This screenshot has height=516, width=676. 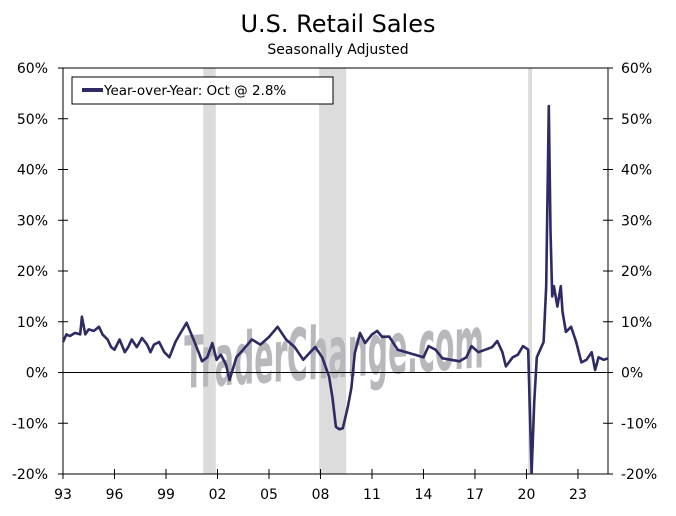 I want to click on chart-title: U.S. Retail Sales, so click(x=337, y=24).